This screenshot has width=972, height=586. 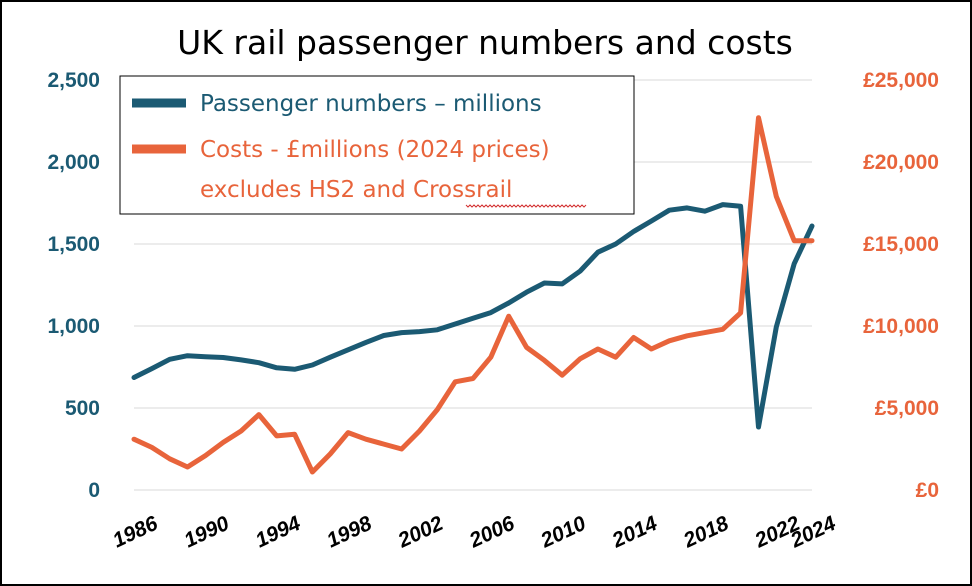 What do you see at coordinates (94, 490) in the screenshot?
I see `y-left-tick-label: 0` at bounding box center [94, 490].